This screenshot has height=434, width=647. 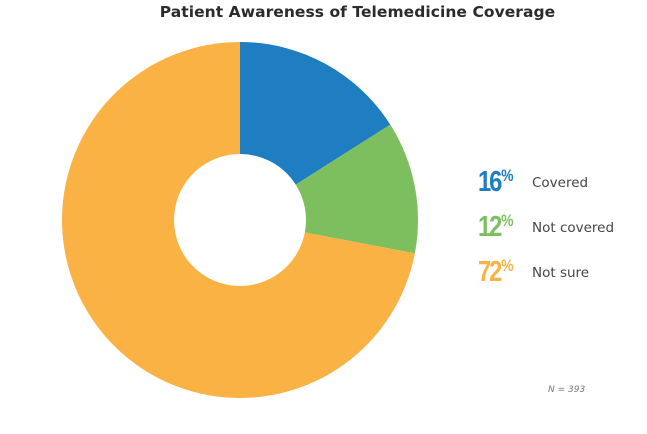 I want to click on legend-item-not-covered: 12% Not covered, so click(x=546, y=227).